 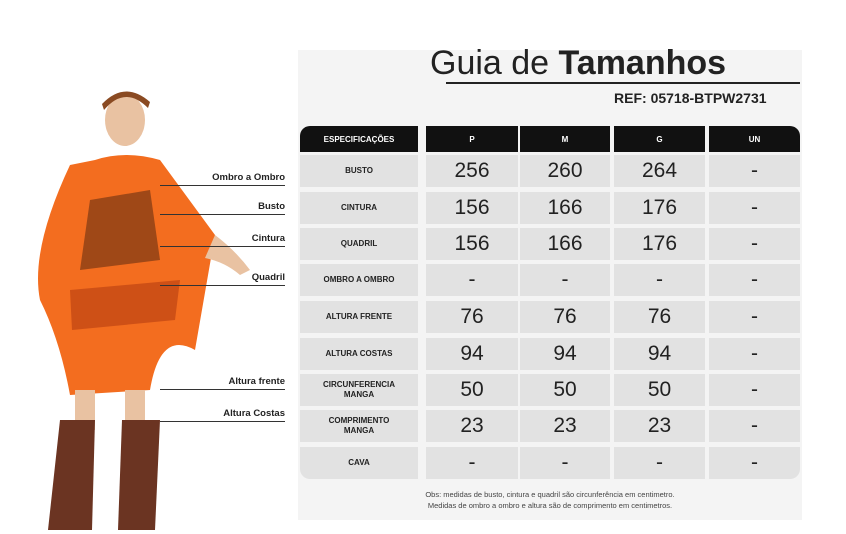 What do you see at coordinates (359, 426) in the screenshot?
I see `row-label: COMPRIMENTO MANGA` at bounding box center [359, 426].